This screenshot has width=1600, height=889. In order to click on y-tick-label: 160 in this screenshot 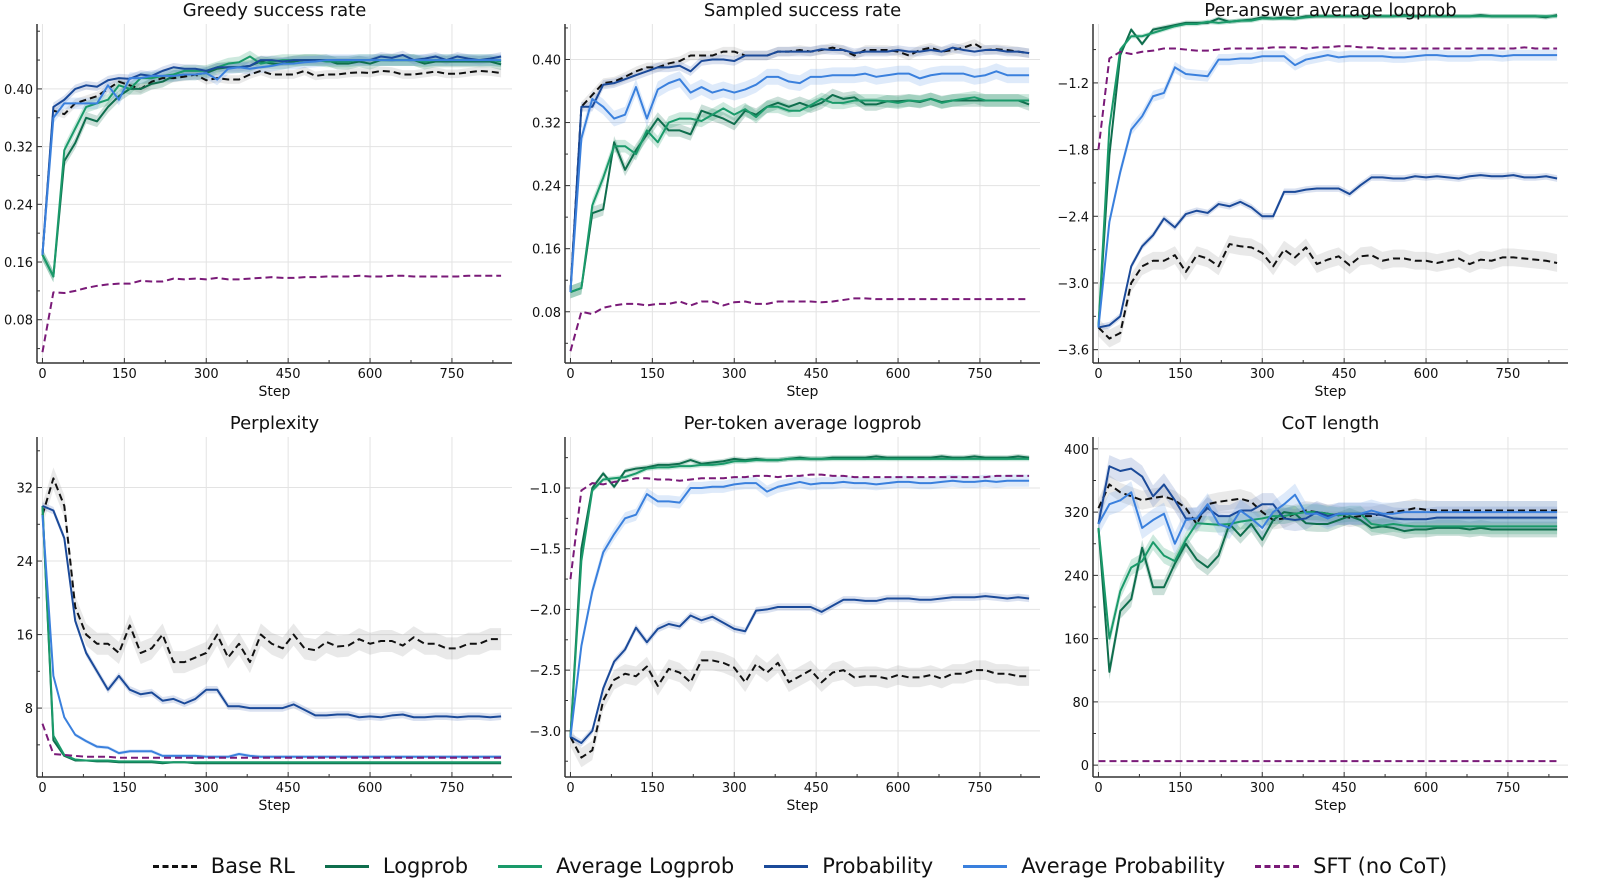, I will do `click(1076, 640)`.